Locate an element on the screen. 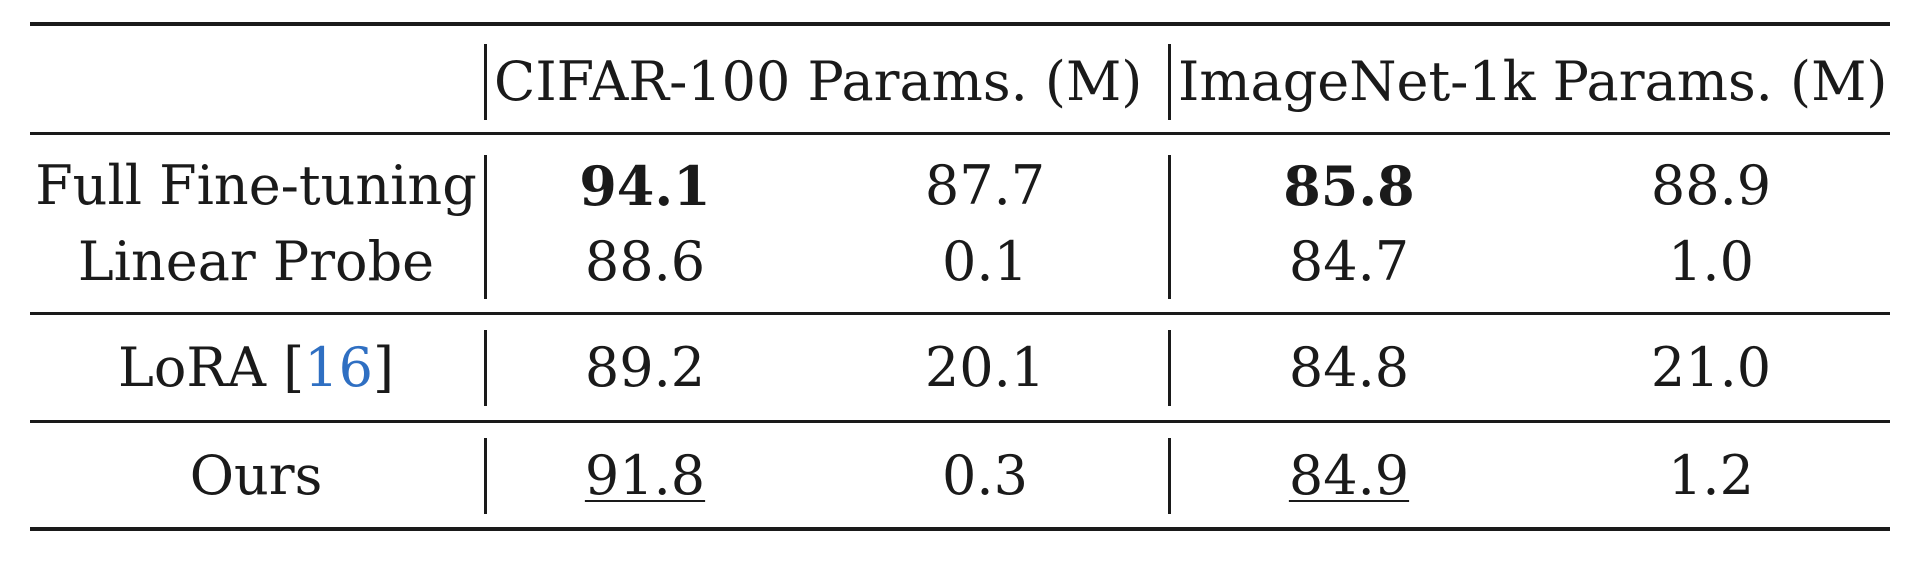 Image resolution: width=1920 pixels, height=572 pixels. cifar-acc-ours: 91.8 is located at coordinates (645, 476).